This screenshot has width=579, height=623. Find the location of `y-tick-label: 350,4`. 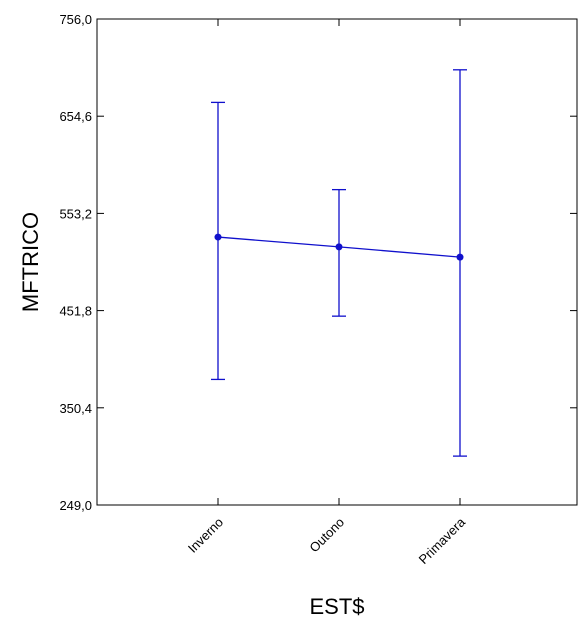

y-tick-label: 350,4 is located at coordinates (75, 408).